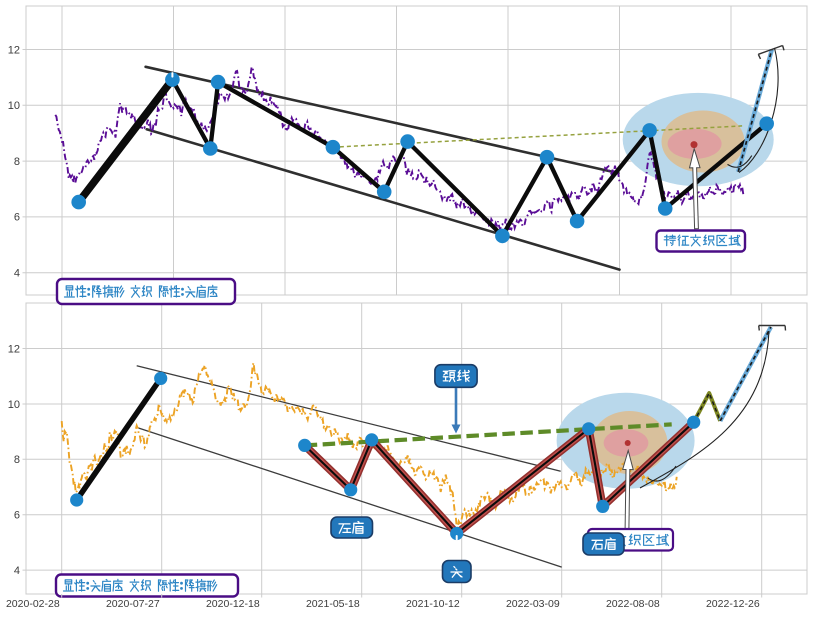 The image size is (813, 622). Describe the element at coordinates (633, 604) in the screenshot. I see `svg-text: 2022-08-08` at that location.